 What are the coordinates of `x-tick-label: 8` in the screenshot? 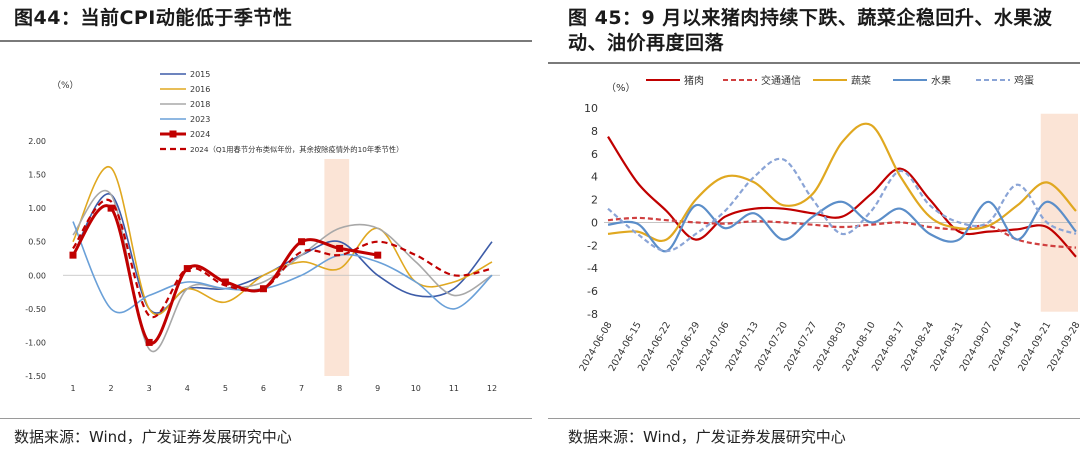 It's located at (339, 388).